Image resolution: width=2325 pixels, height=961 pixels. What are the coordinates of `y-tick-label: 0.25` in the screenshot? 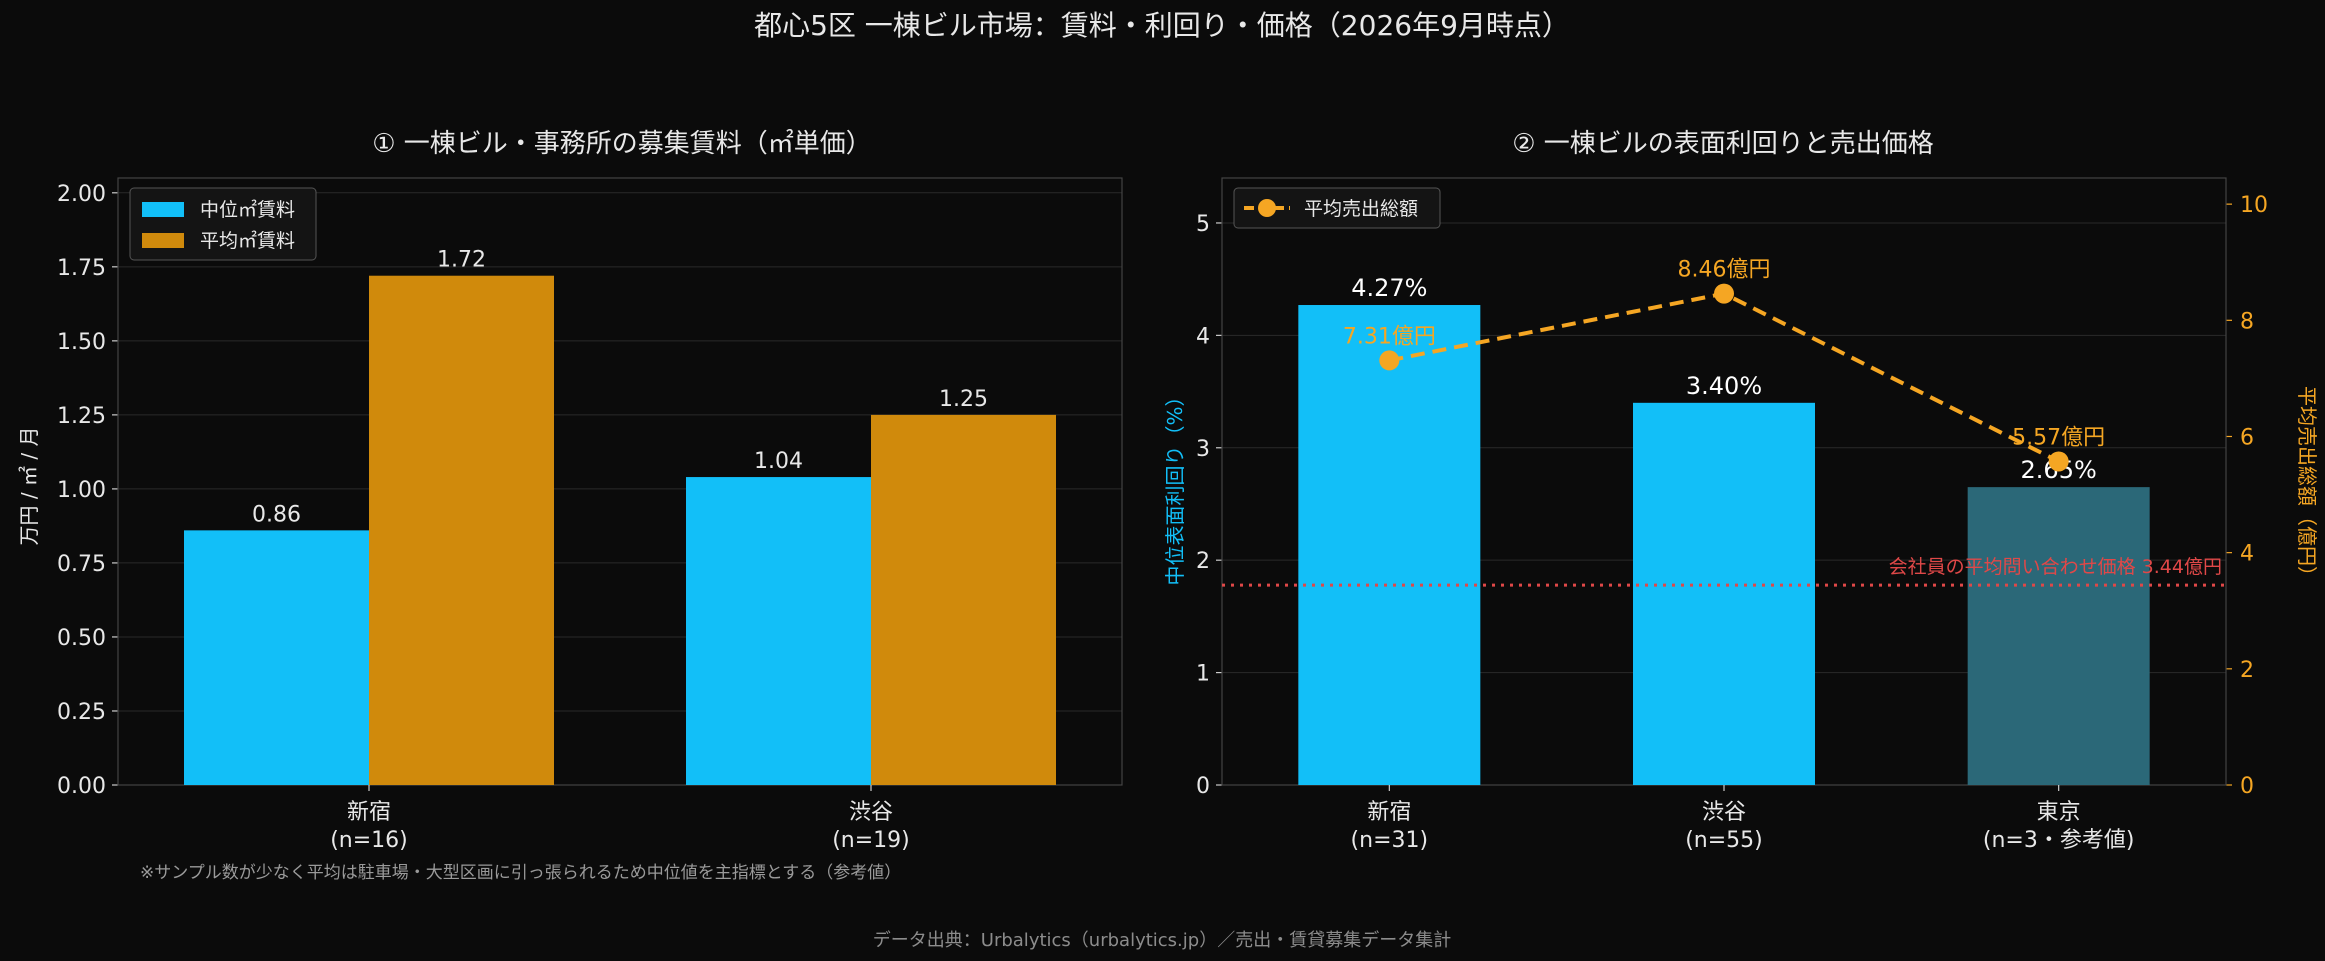 It's located at (81, 712).